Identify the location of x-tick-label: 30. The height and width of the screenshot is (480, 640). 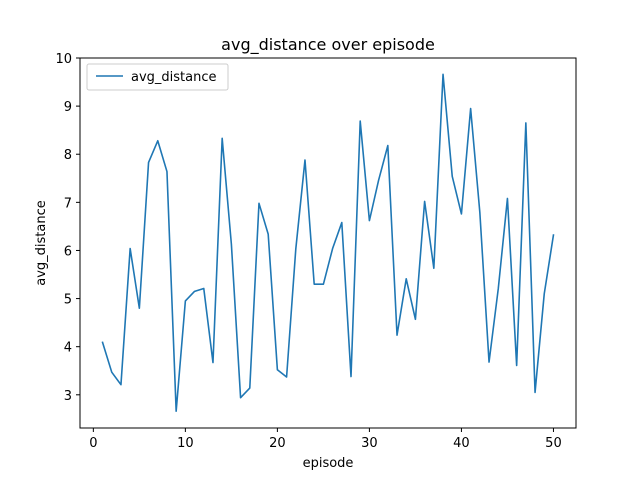
(369, 443).